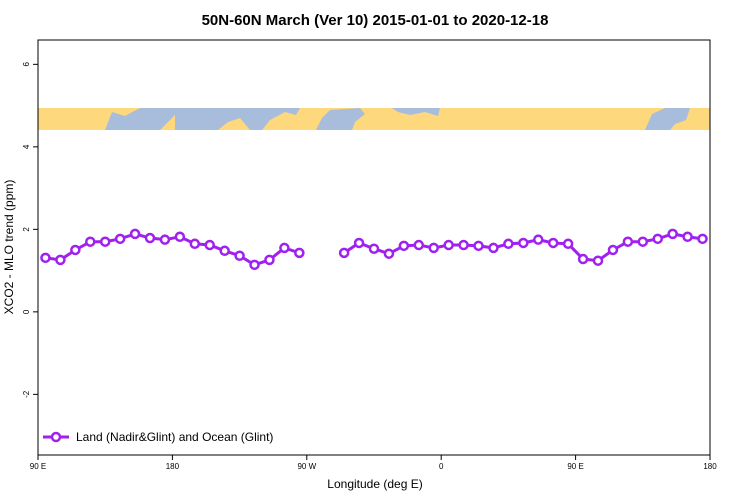  What do you see at coordinates (306, 466) in the screenshot?
I see `x-tick-label: 90 W` at bounding box center [306, 466].